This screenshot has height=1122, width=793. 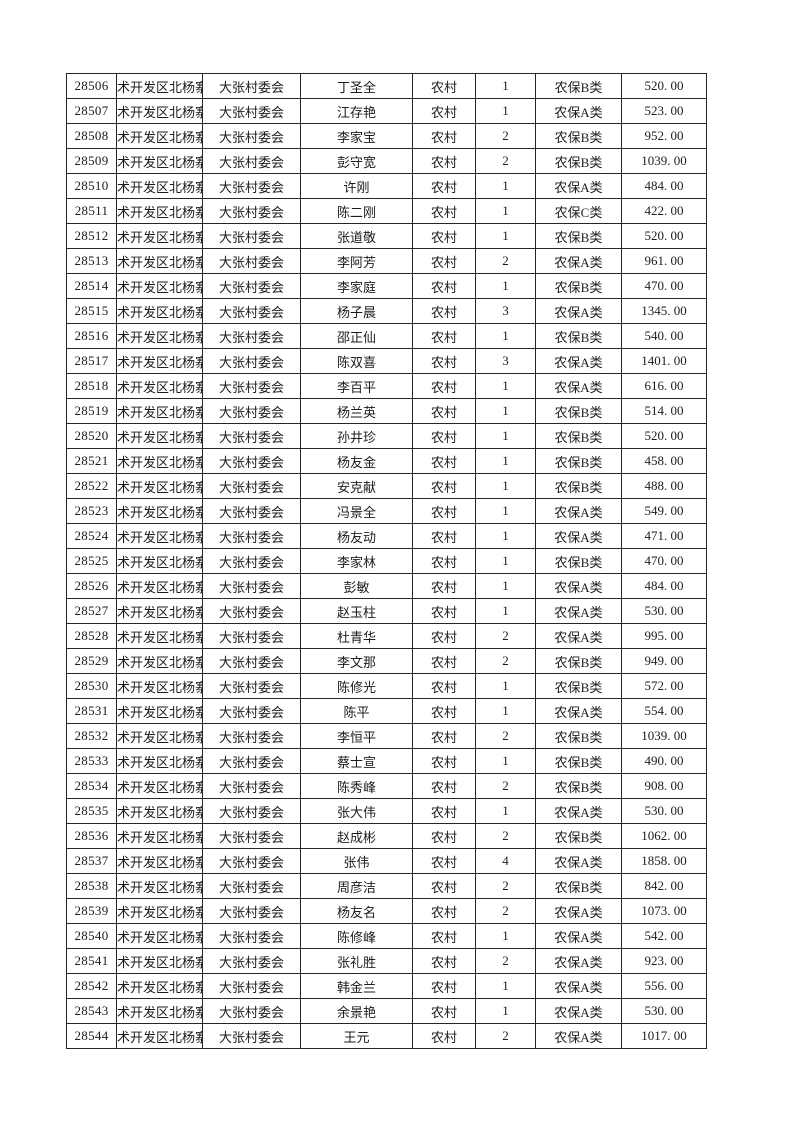 I want to click on person-count-cell: 3, so click(x=505, y=311).